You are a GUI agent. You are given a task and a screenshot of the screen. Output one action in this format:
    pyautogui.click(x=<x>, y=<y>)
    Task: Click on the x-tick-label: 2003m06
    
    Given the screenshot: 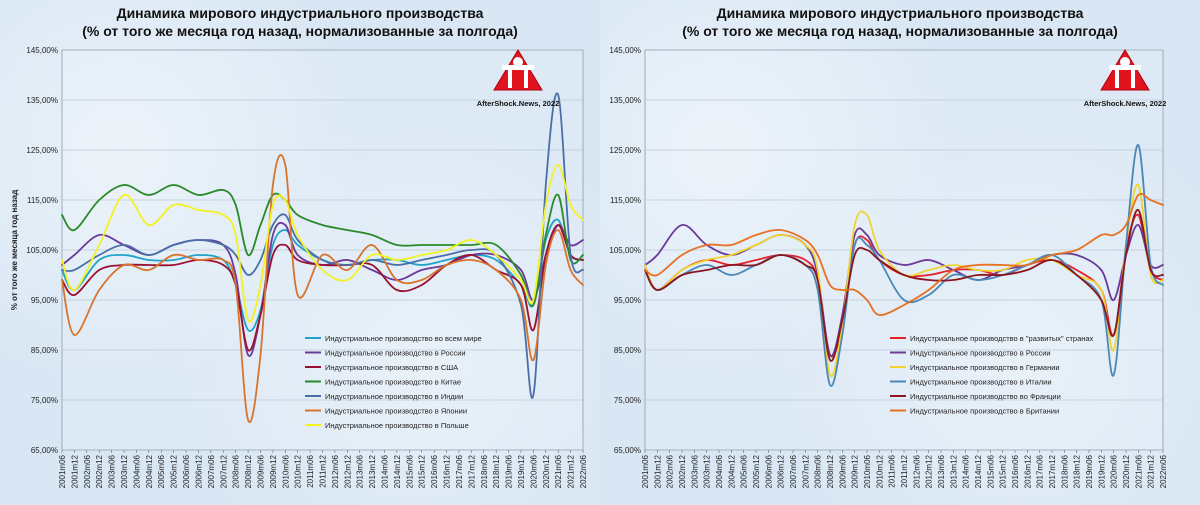 What is the action you would take?
    pyautogui.click(x=112, y=471)
    